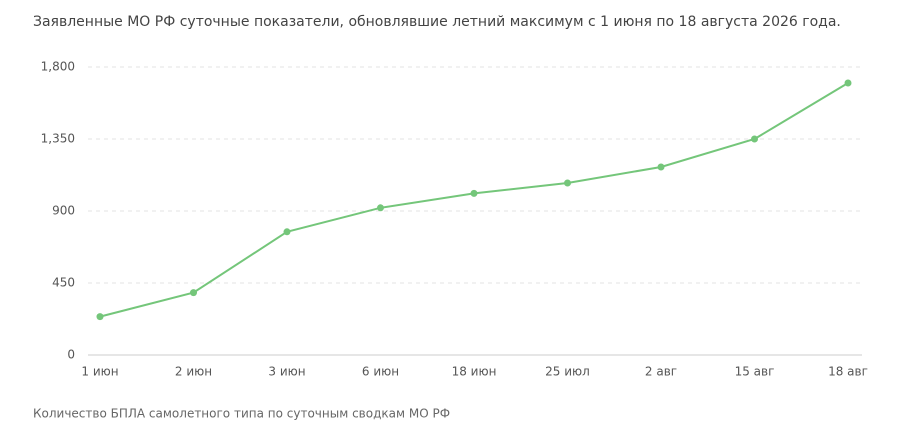 The width and height of the screenshot is (908, 435). What do you see at coordinates (58, 139) in the screenshot?
I see `y-tick-label: 1,350` at bounding box center [58, 139].